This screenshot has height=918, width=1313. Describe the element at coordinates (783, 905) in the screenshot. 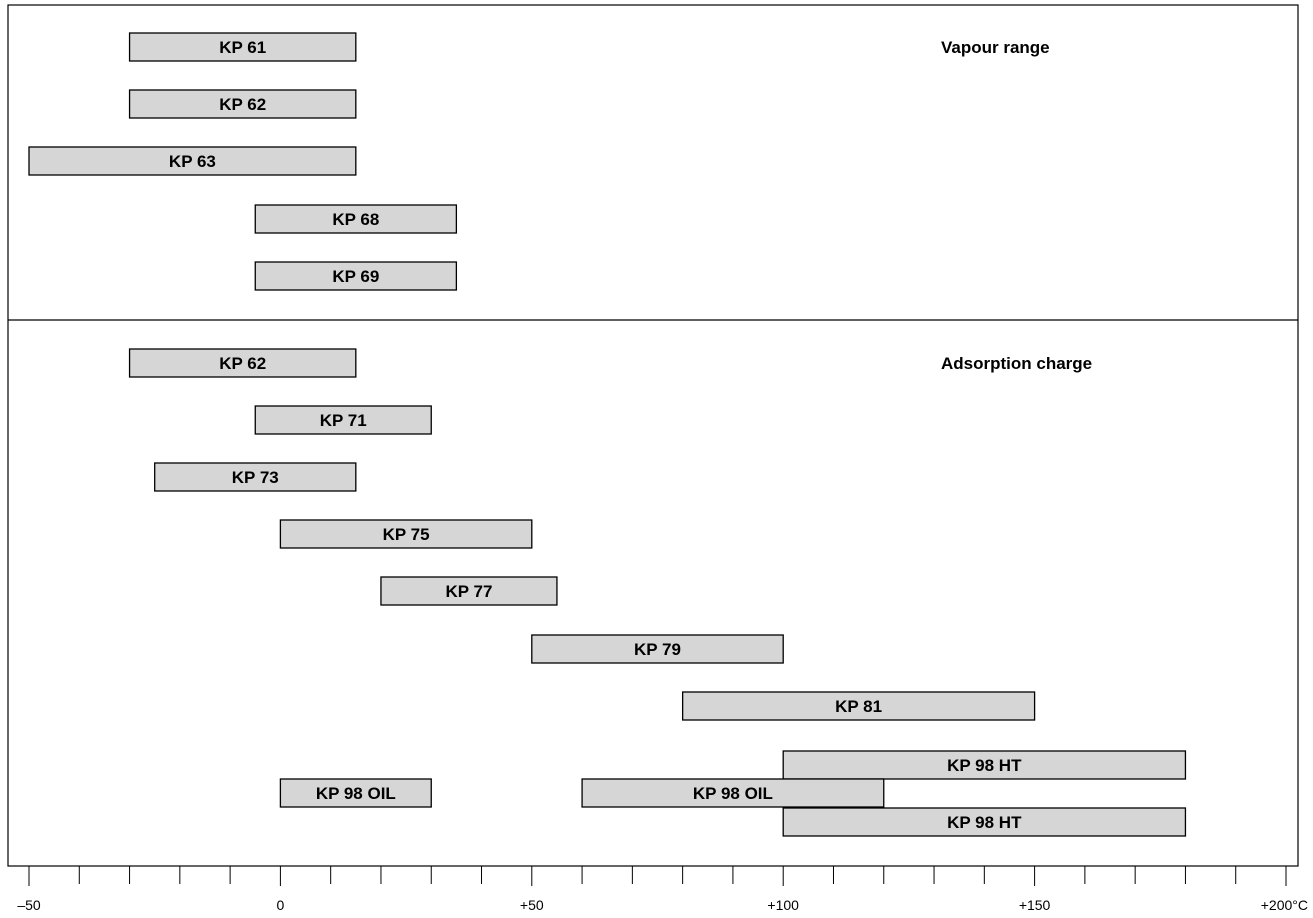

I see `x-tick-label: +100` at that location.